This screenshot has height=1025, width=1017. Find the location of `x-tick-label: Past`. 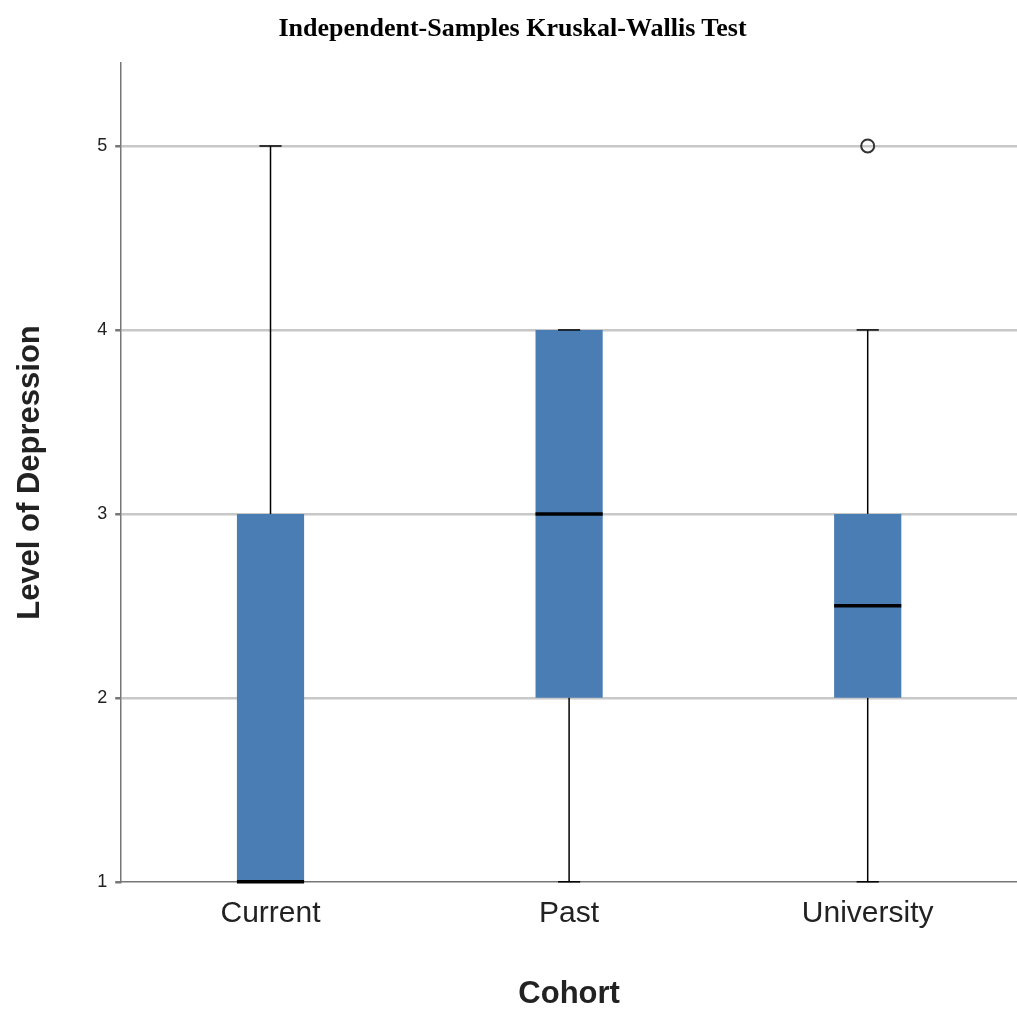

x-tick-label: Past is located at coordinates (569, 912).